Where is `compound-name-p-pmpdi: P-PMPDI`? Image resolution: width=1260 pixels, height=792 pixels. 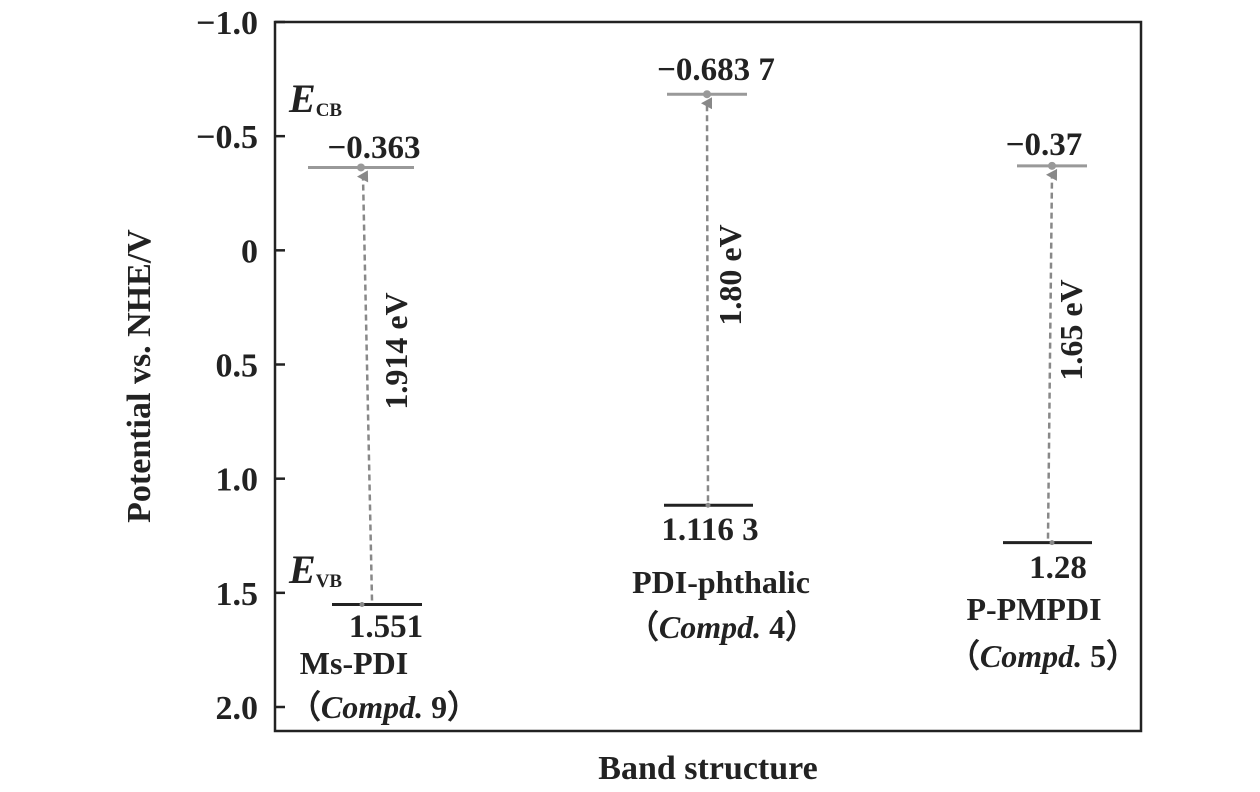 compound-name-p-pmpdi: P-PMPDI is located at coordinates (1033, 609).